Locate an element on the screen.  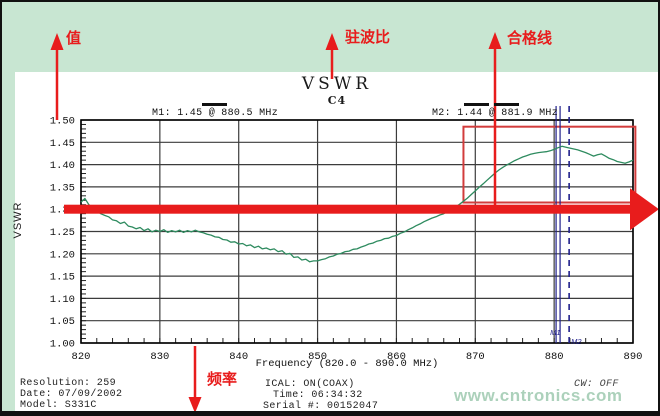
status-time: Time: 06:34:32 is located at coordinates (318, 395).